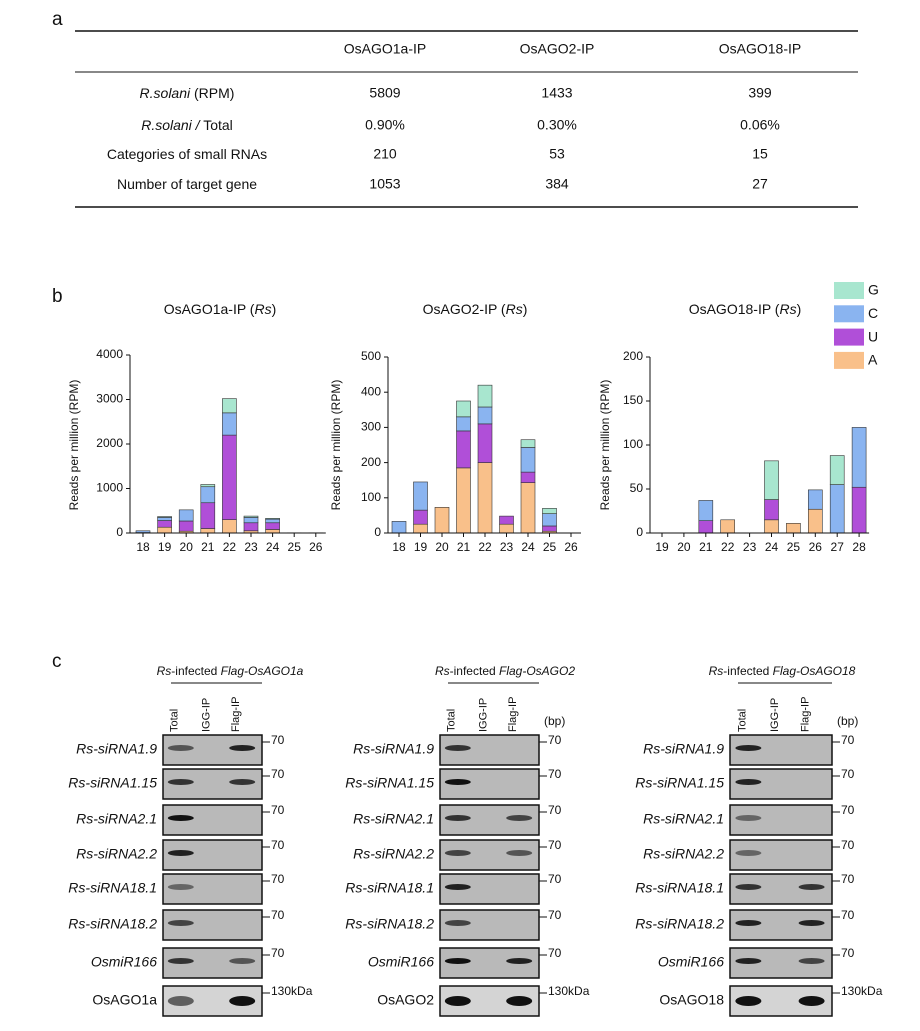  Describe the element at coordinates (187, 154) in the screenshot. I see `row-label: Categories of small RNAs` at that location.